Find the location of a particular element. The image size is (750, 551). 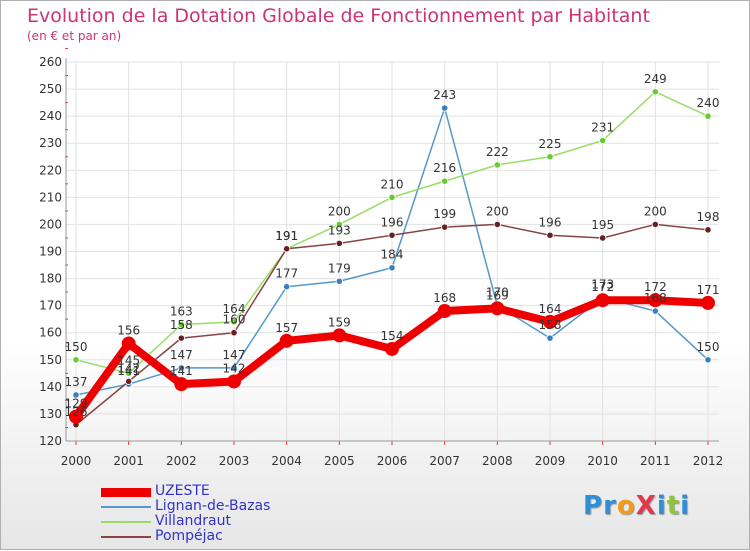

y-tick-label: 190 is located at coordinates (50, 252).